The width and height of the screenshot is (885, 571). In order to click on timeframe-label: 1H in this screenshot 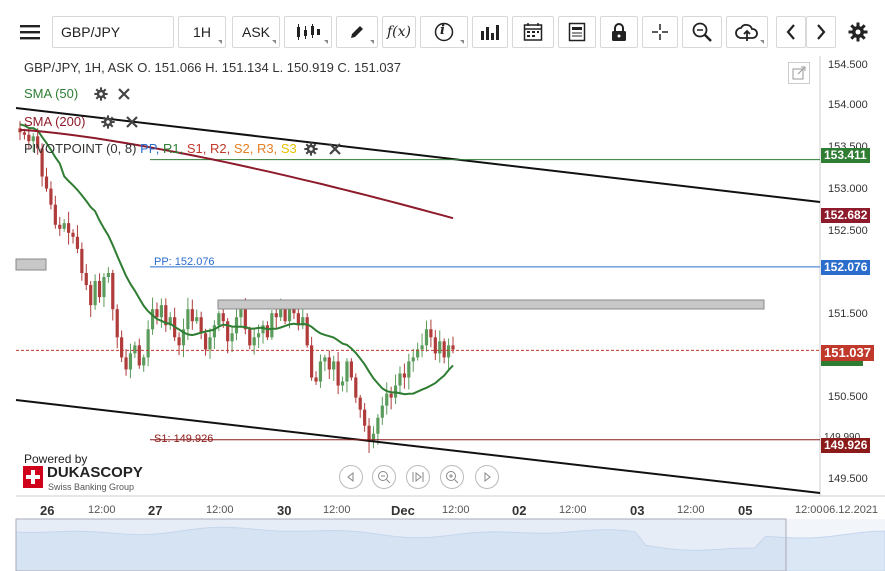, I will do `click(202, 32)`.